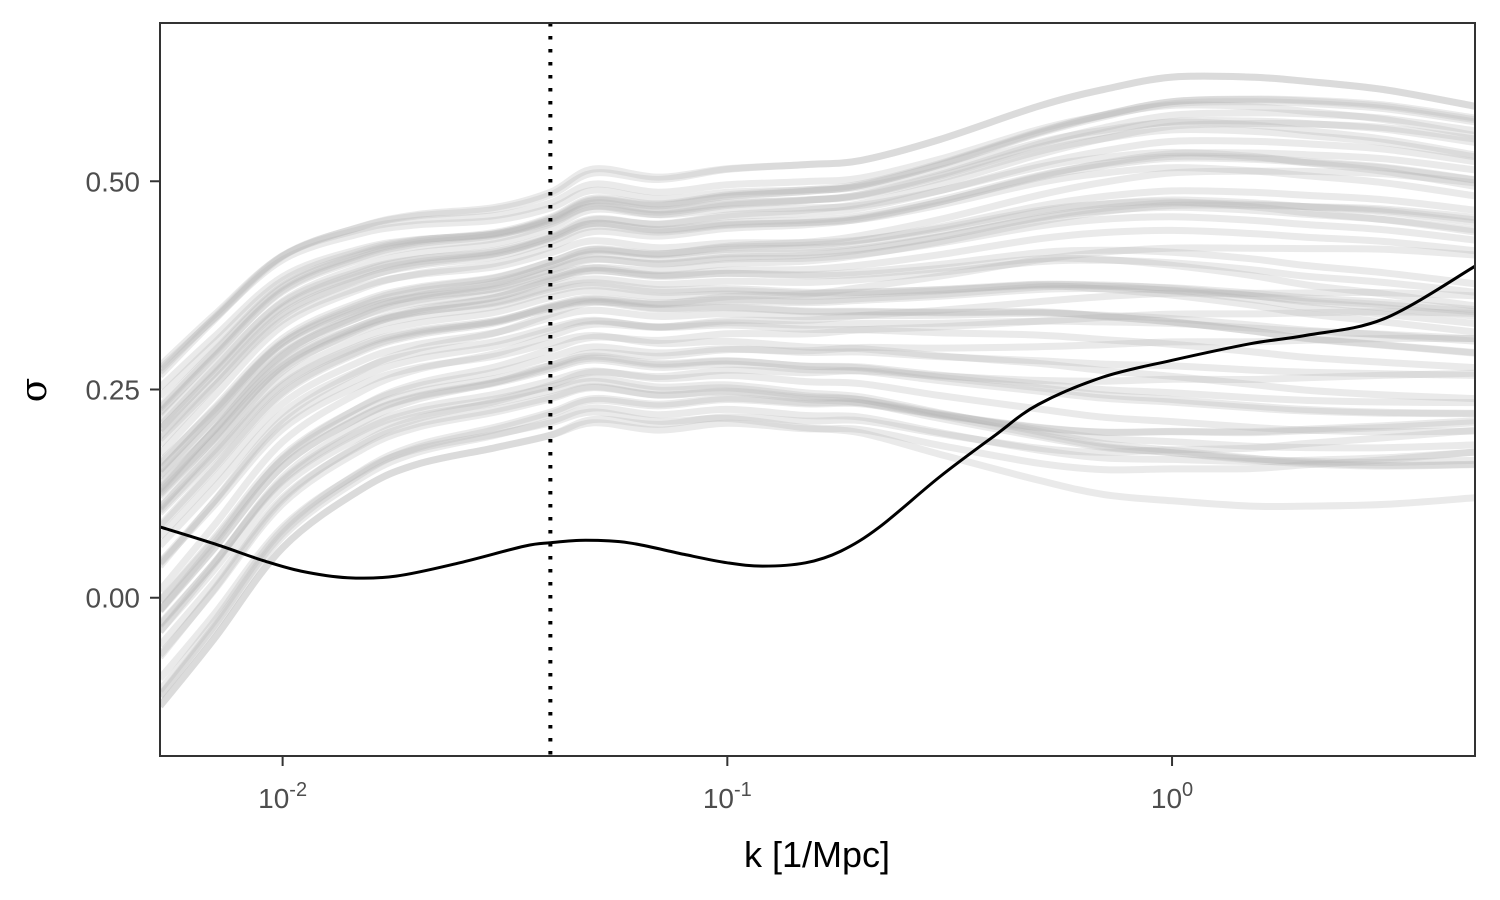  What do you see at coordinates (727, 796) in the screenshot?
I see `x-tick-label: 10⁻¹` at bounding box center [727, 796].